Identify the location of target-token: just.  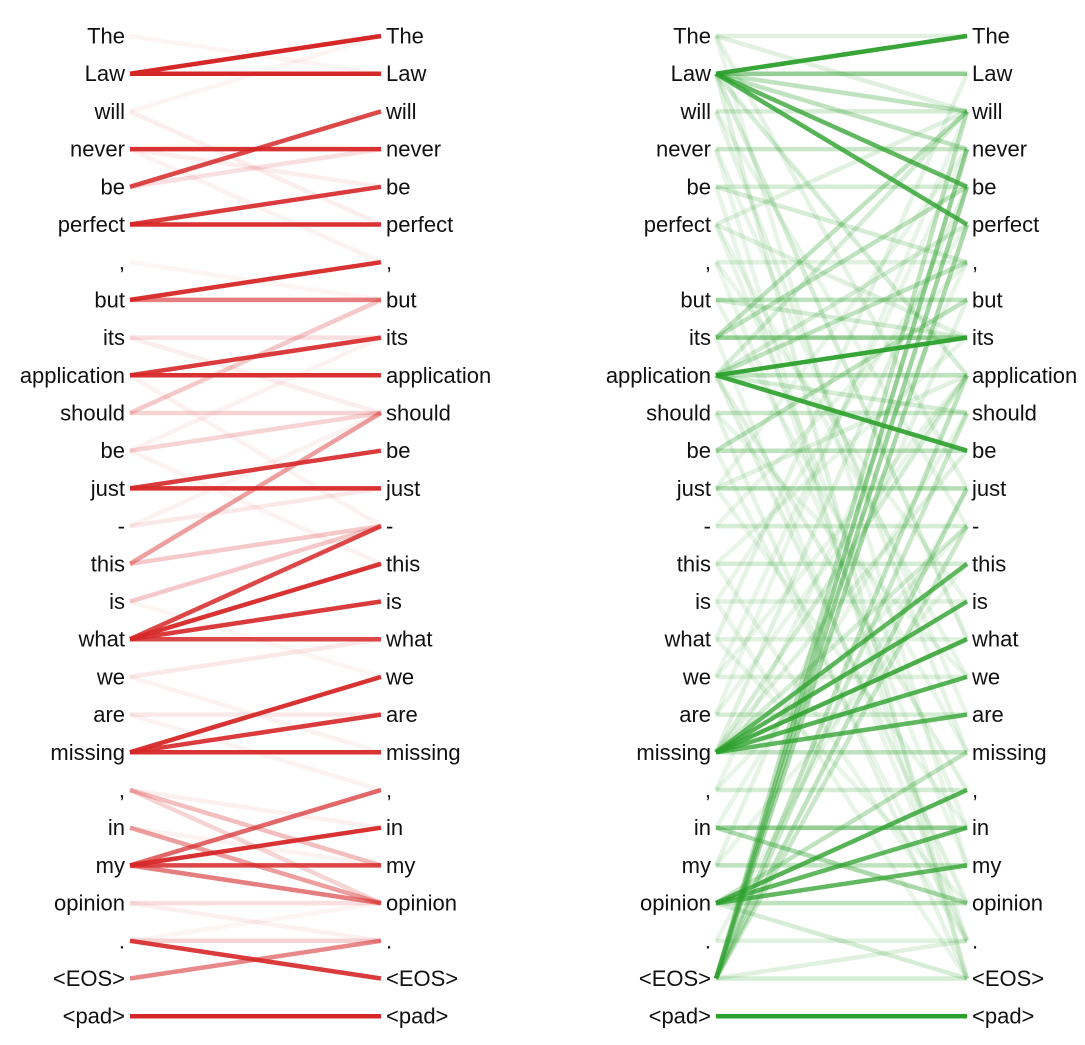
(402, 488).